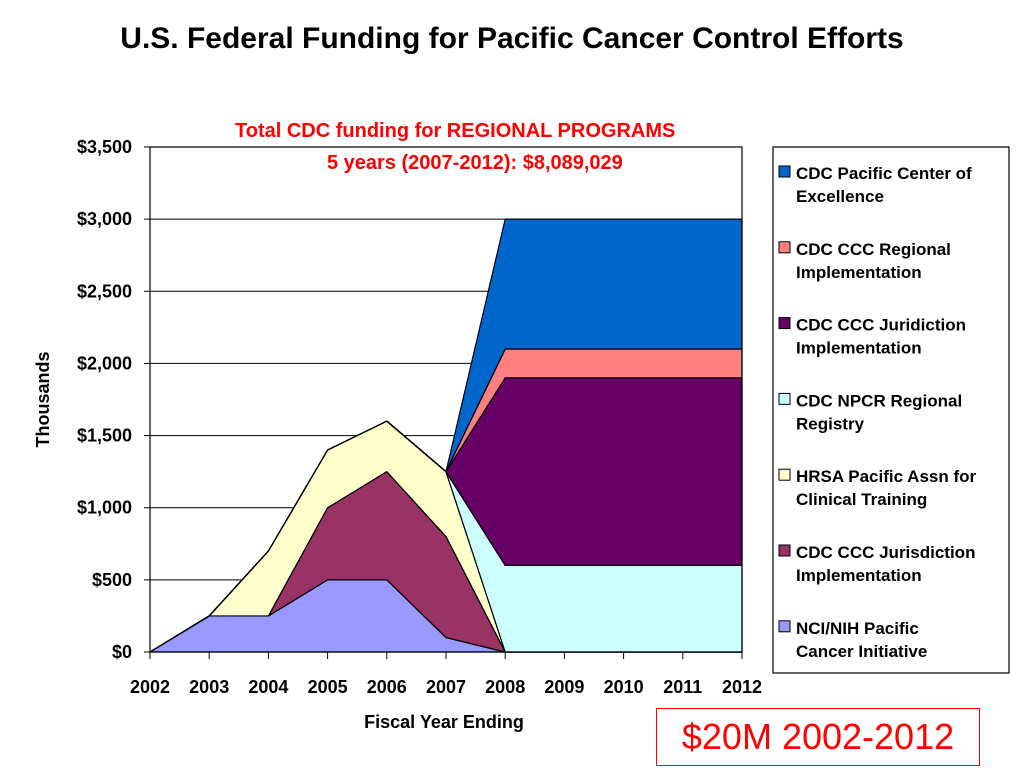  Describe the element at coordinates (104, 147) in the screenshot. I see `y-tick-label: $3,500` at that location.